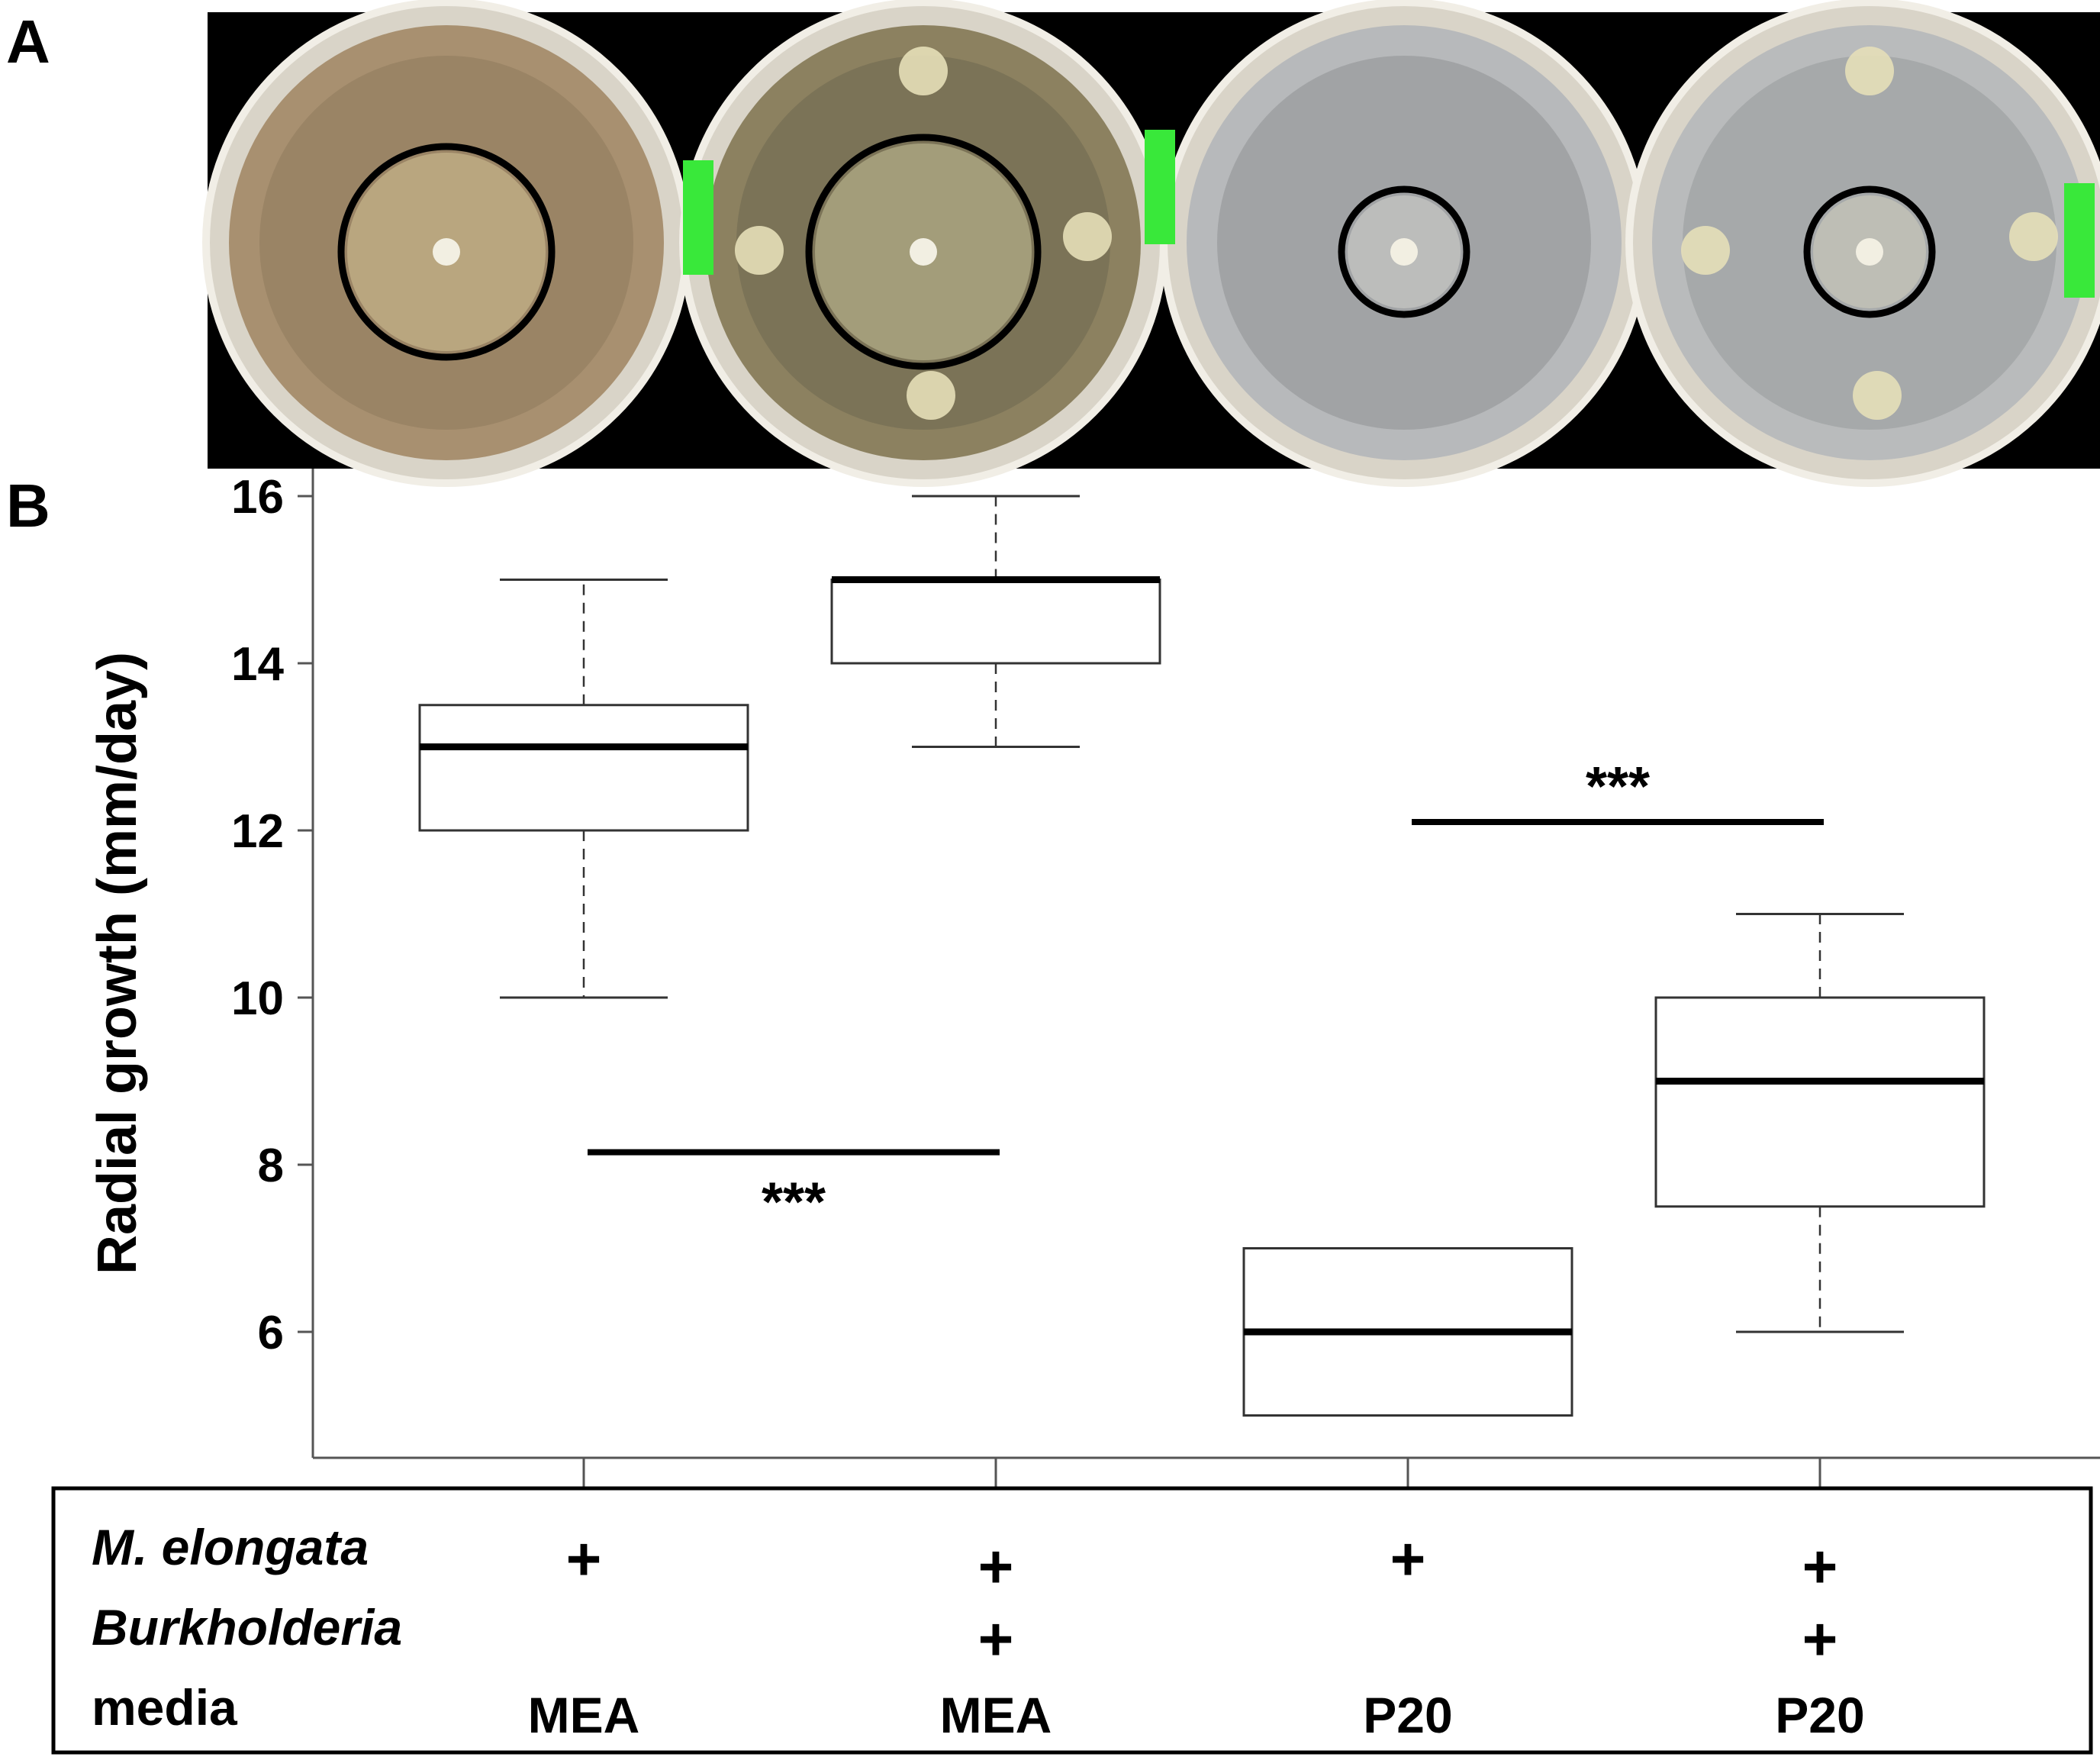  What do you see at coordinates (257, 998) in the screenshot?
I see `y-tick-label: 10` at bounding box center [257, 998].